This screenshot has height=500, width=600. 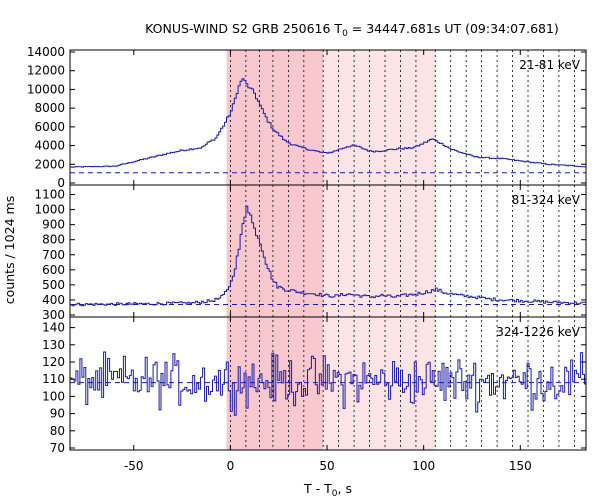 I want to click on x-tick-label-1: 0, so click(x=231, y=466).